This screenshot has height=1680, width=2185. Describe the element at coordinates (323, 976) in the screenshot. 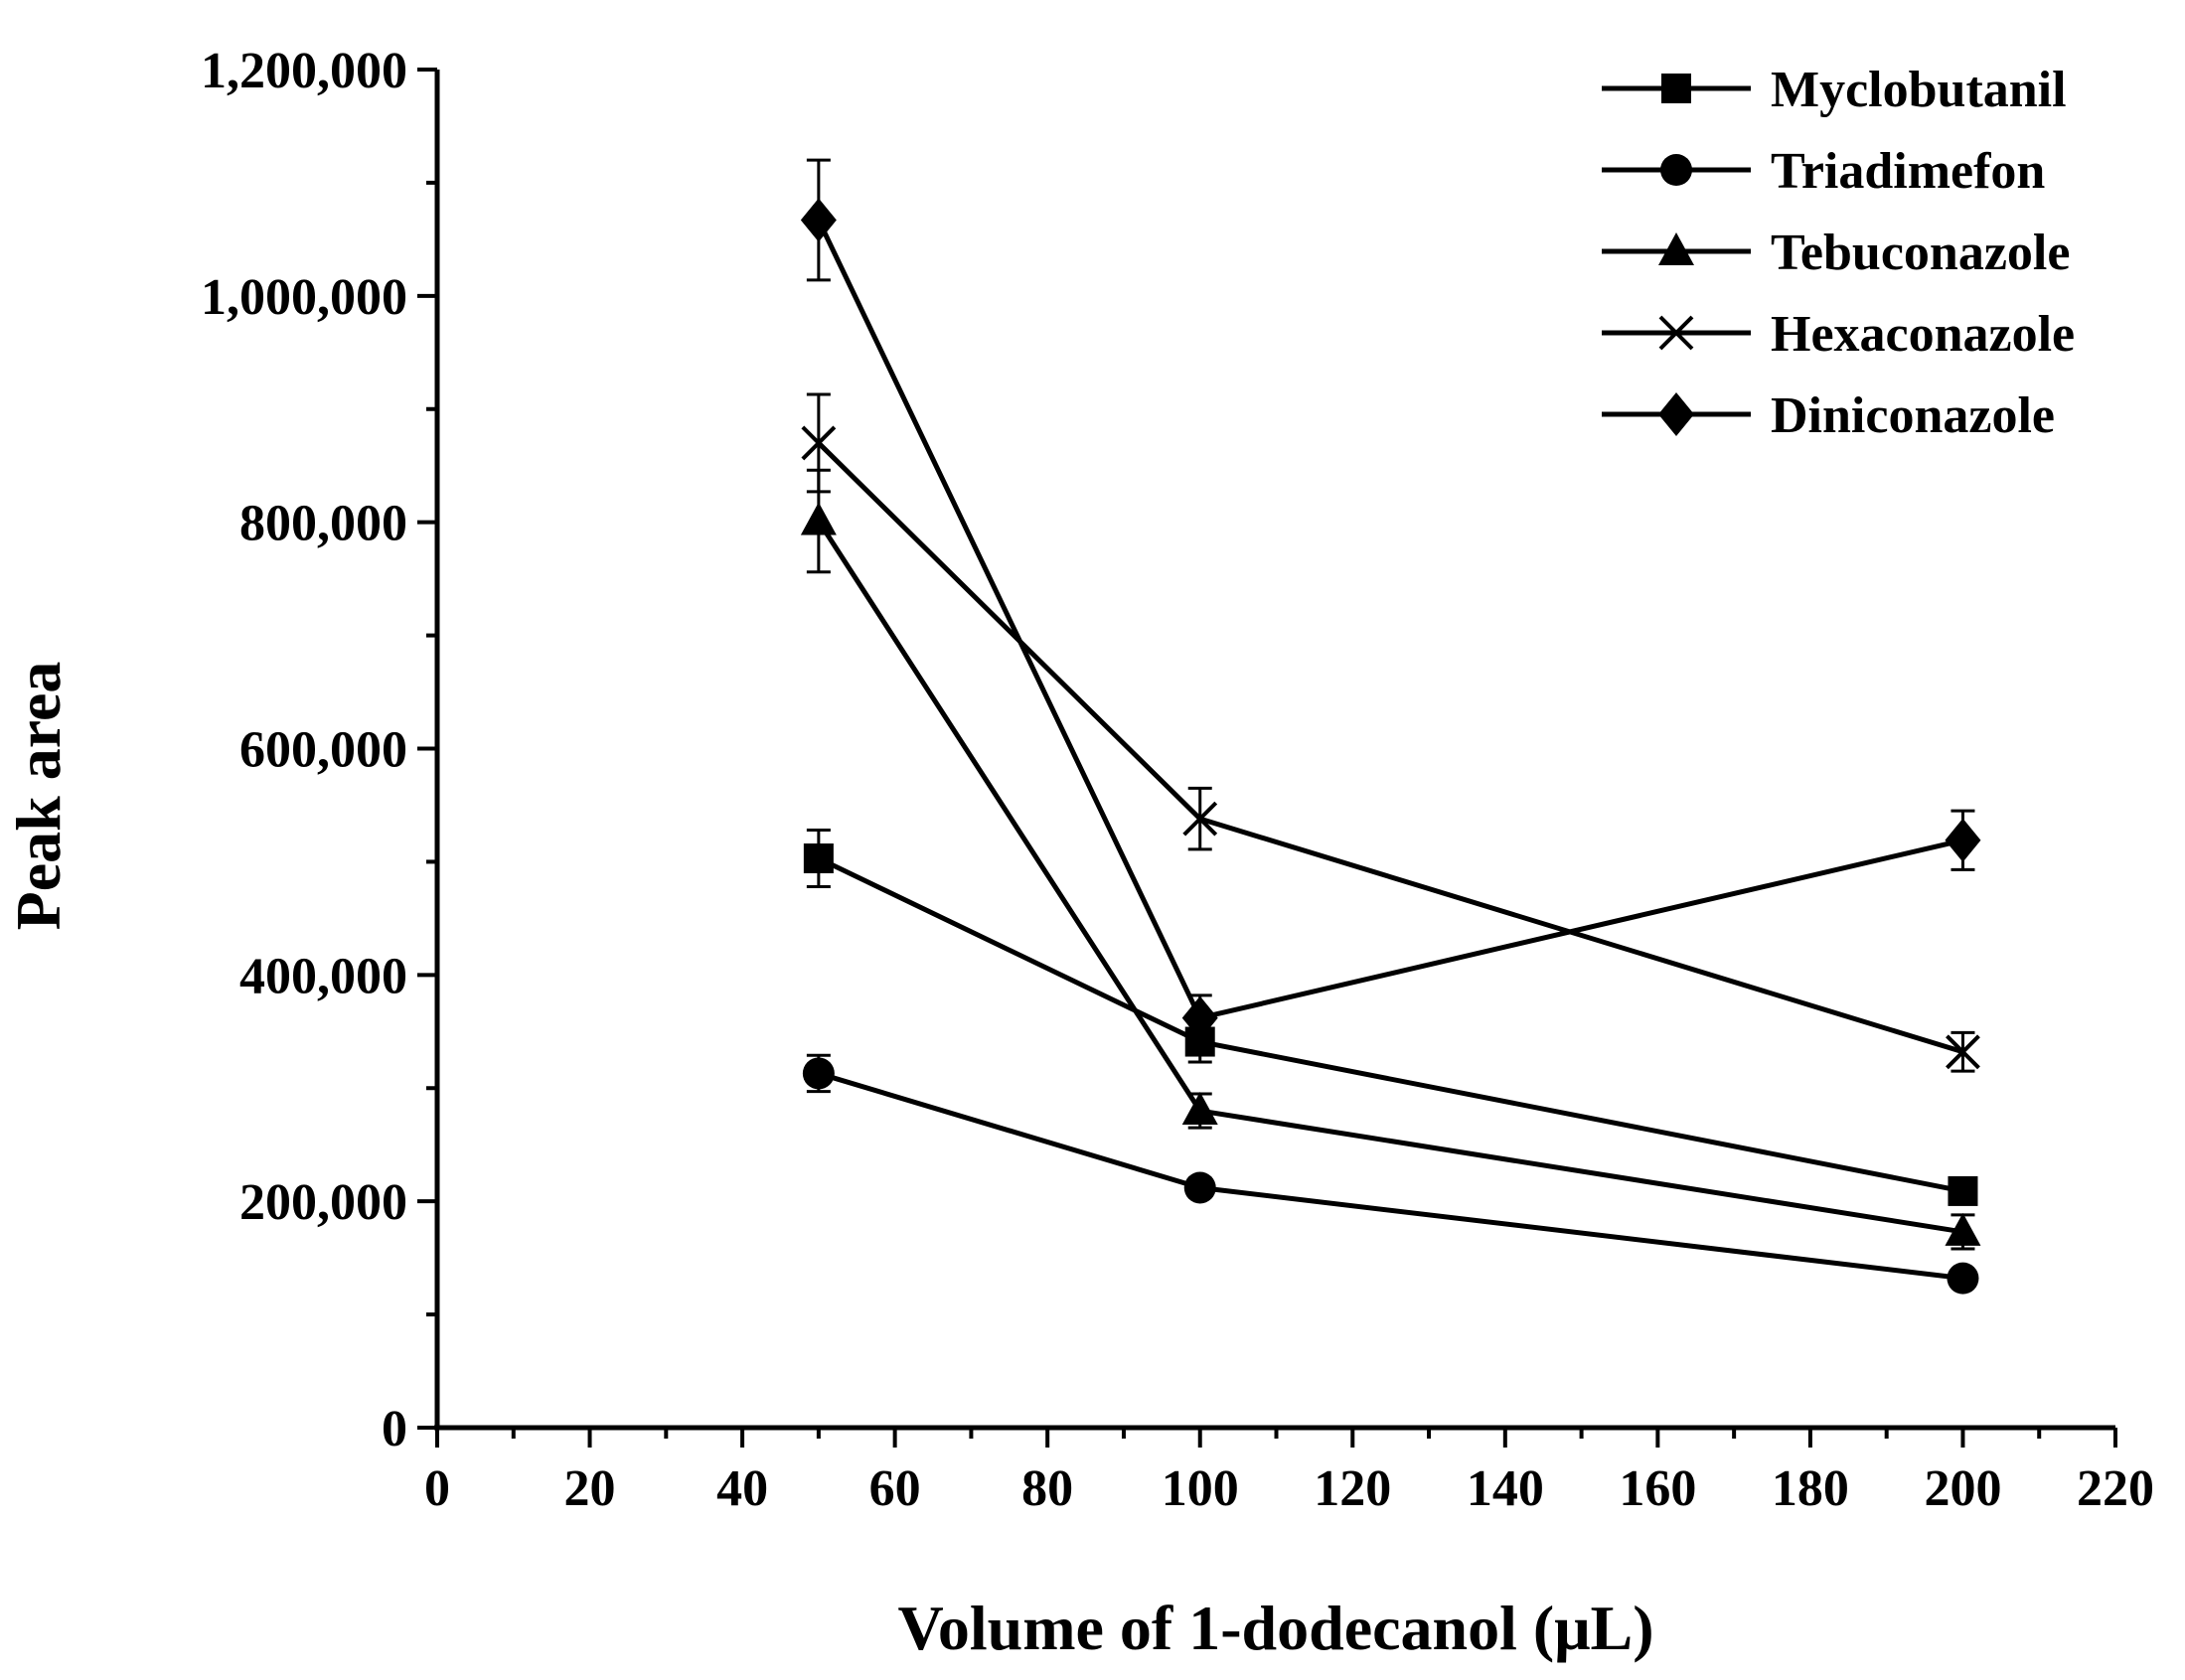

I see `y-tick-label: 400,000` at that location.